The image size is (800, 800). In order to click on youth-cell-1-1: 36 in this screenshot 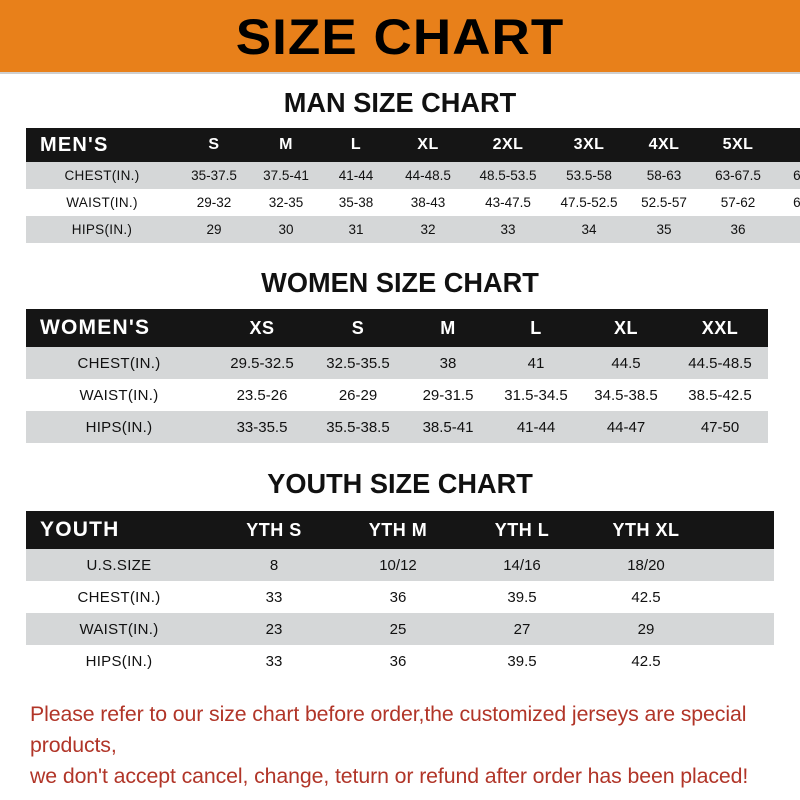, I will do `click(398, 597)`.